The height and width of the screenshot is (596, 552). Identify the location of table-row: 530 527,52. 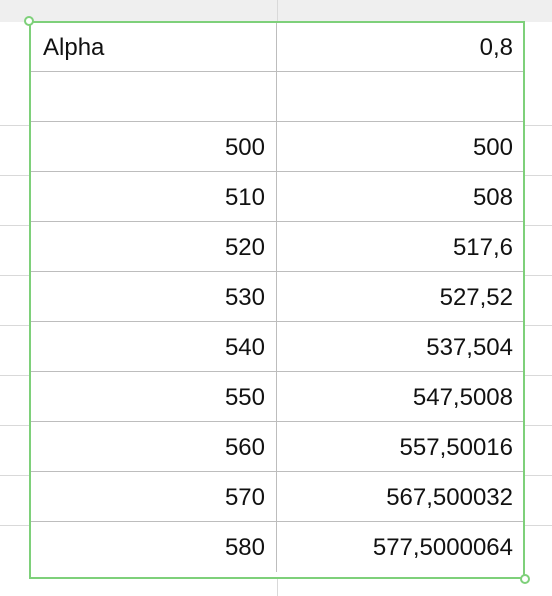
(277, 297).